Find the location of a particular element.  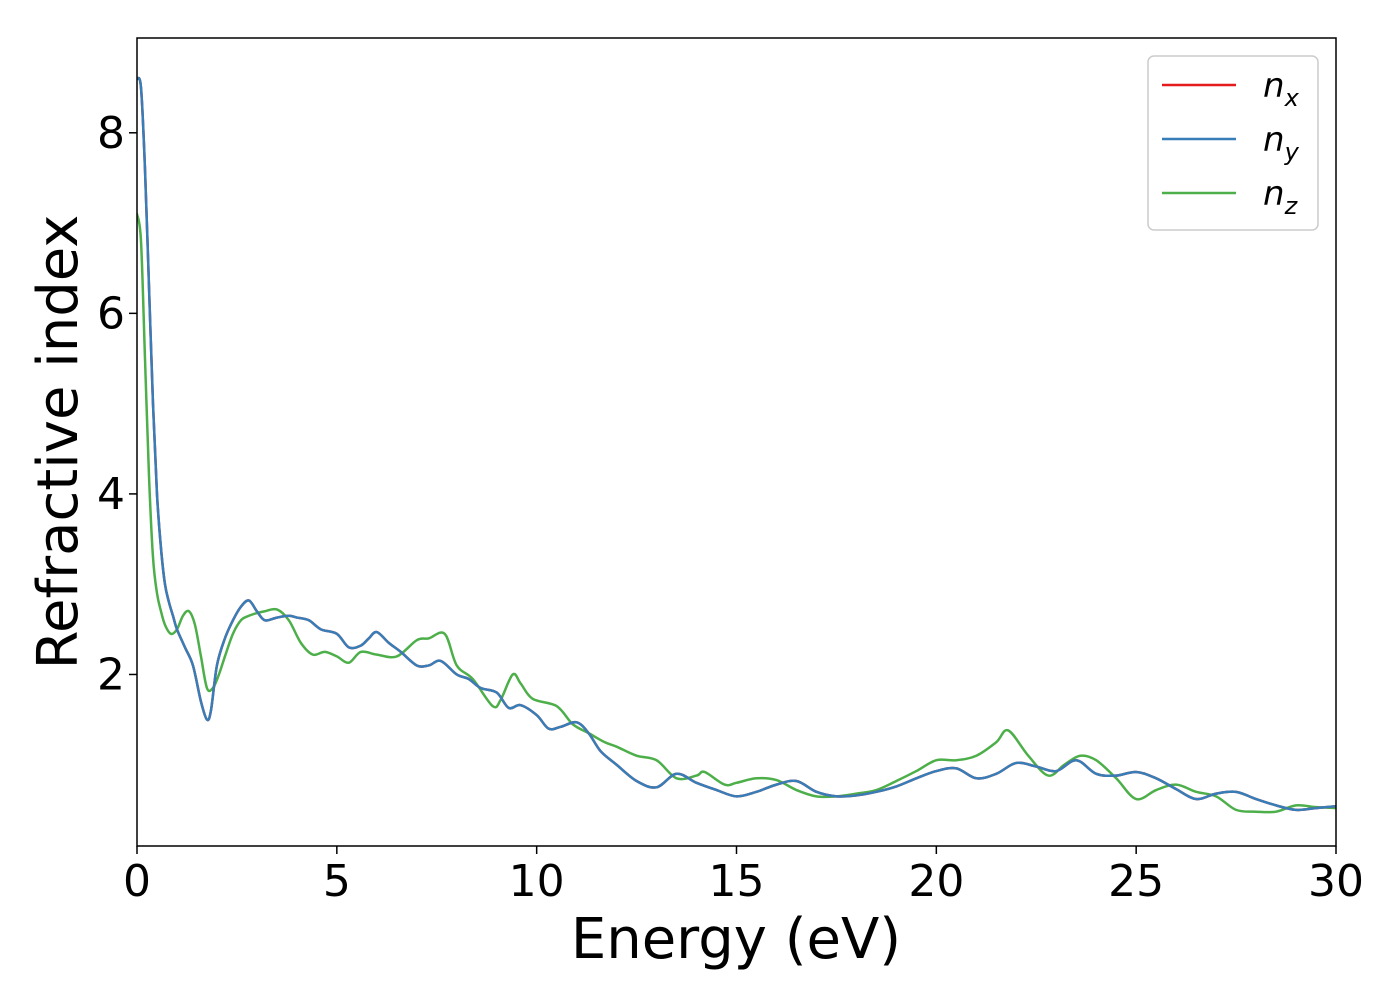

x-tick-label: 20 is located at coordinates (936, 881).